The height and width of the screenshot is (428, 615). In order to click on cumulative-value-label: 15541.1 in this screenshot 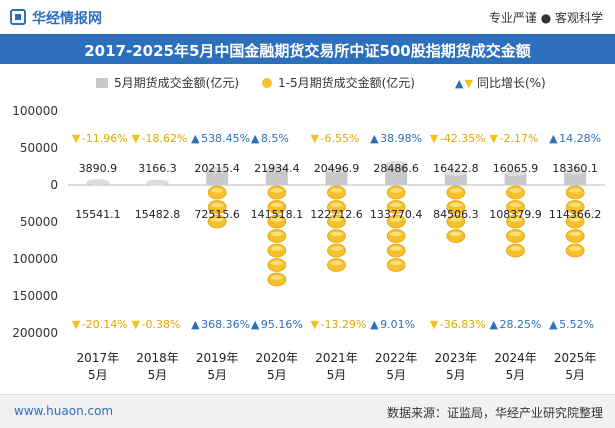, I will do `click(98, 214)`.